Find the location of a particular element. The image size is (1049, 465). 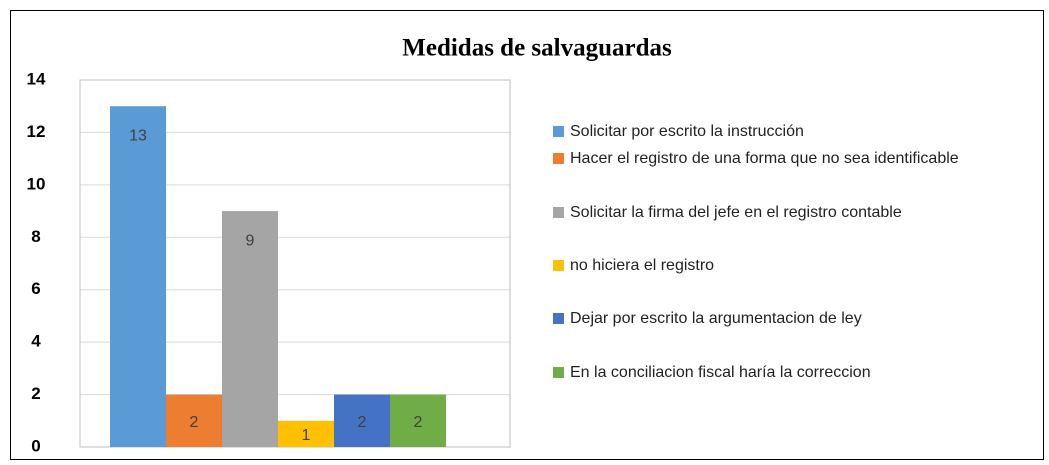

y-tick-label: 6 is located at coordinates (35, 288).